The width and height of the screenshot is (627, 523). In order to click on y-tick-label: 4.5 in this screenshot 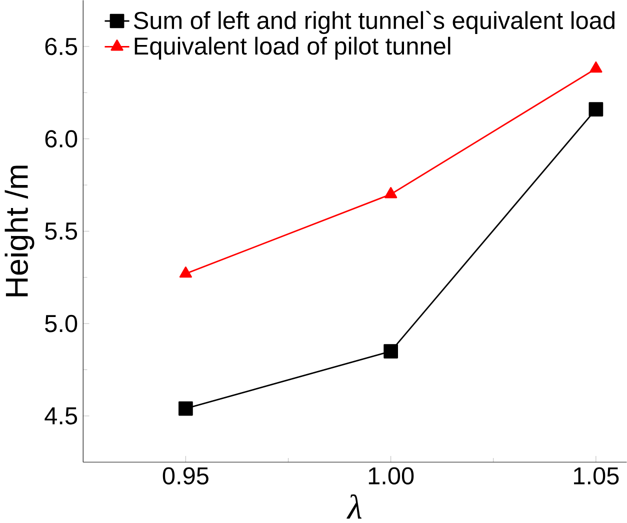, I will do `click(61, 415)`.